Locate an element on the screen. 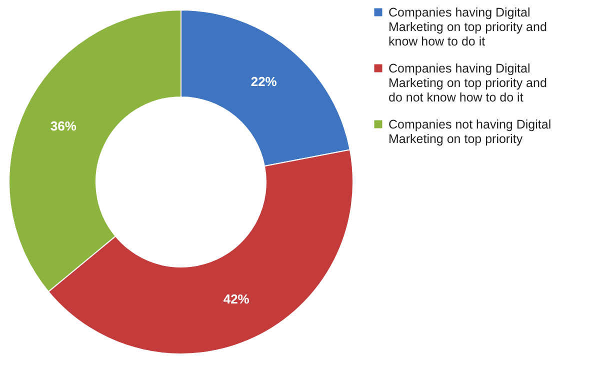  data-label: 42% is located at coordinates (236, 299).